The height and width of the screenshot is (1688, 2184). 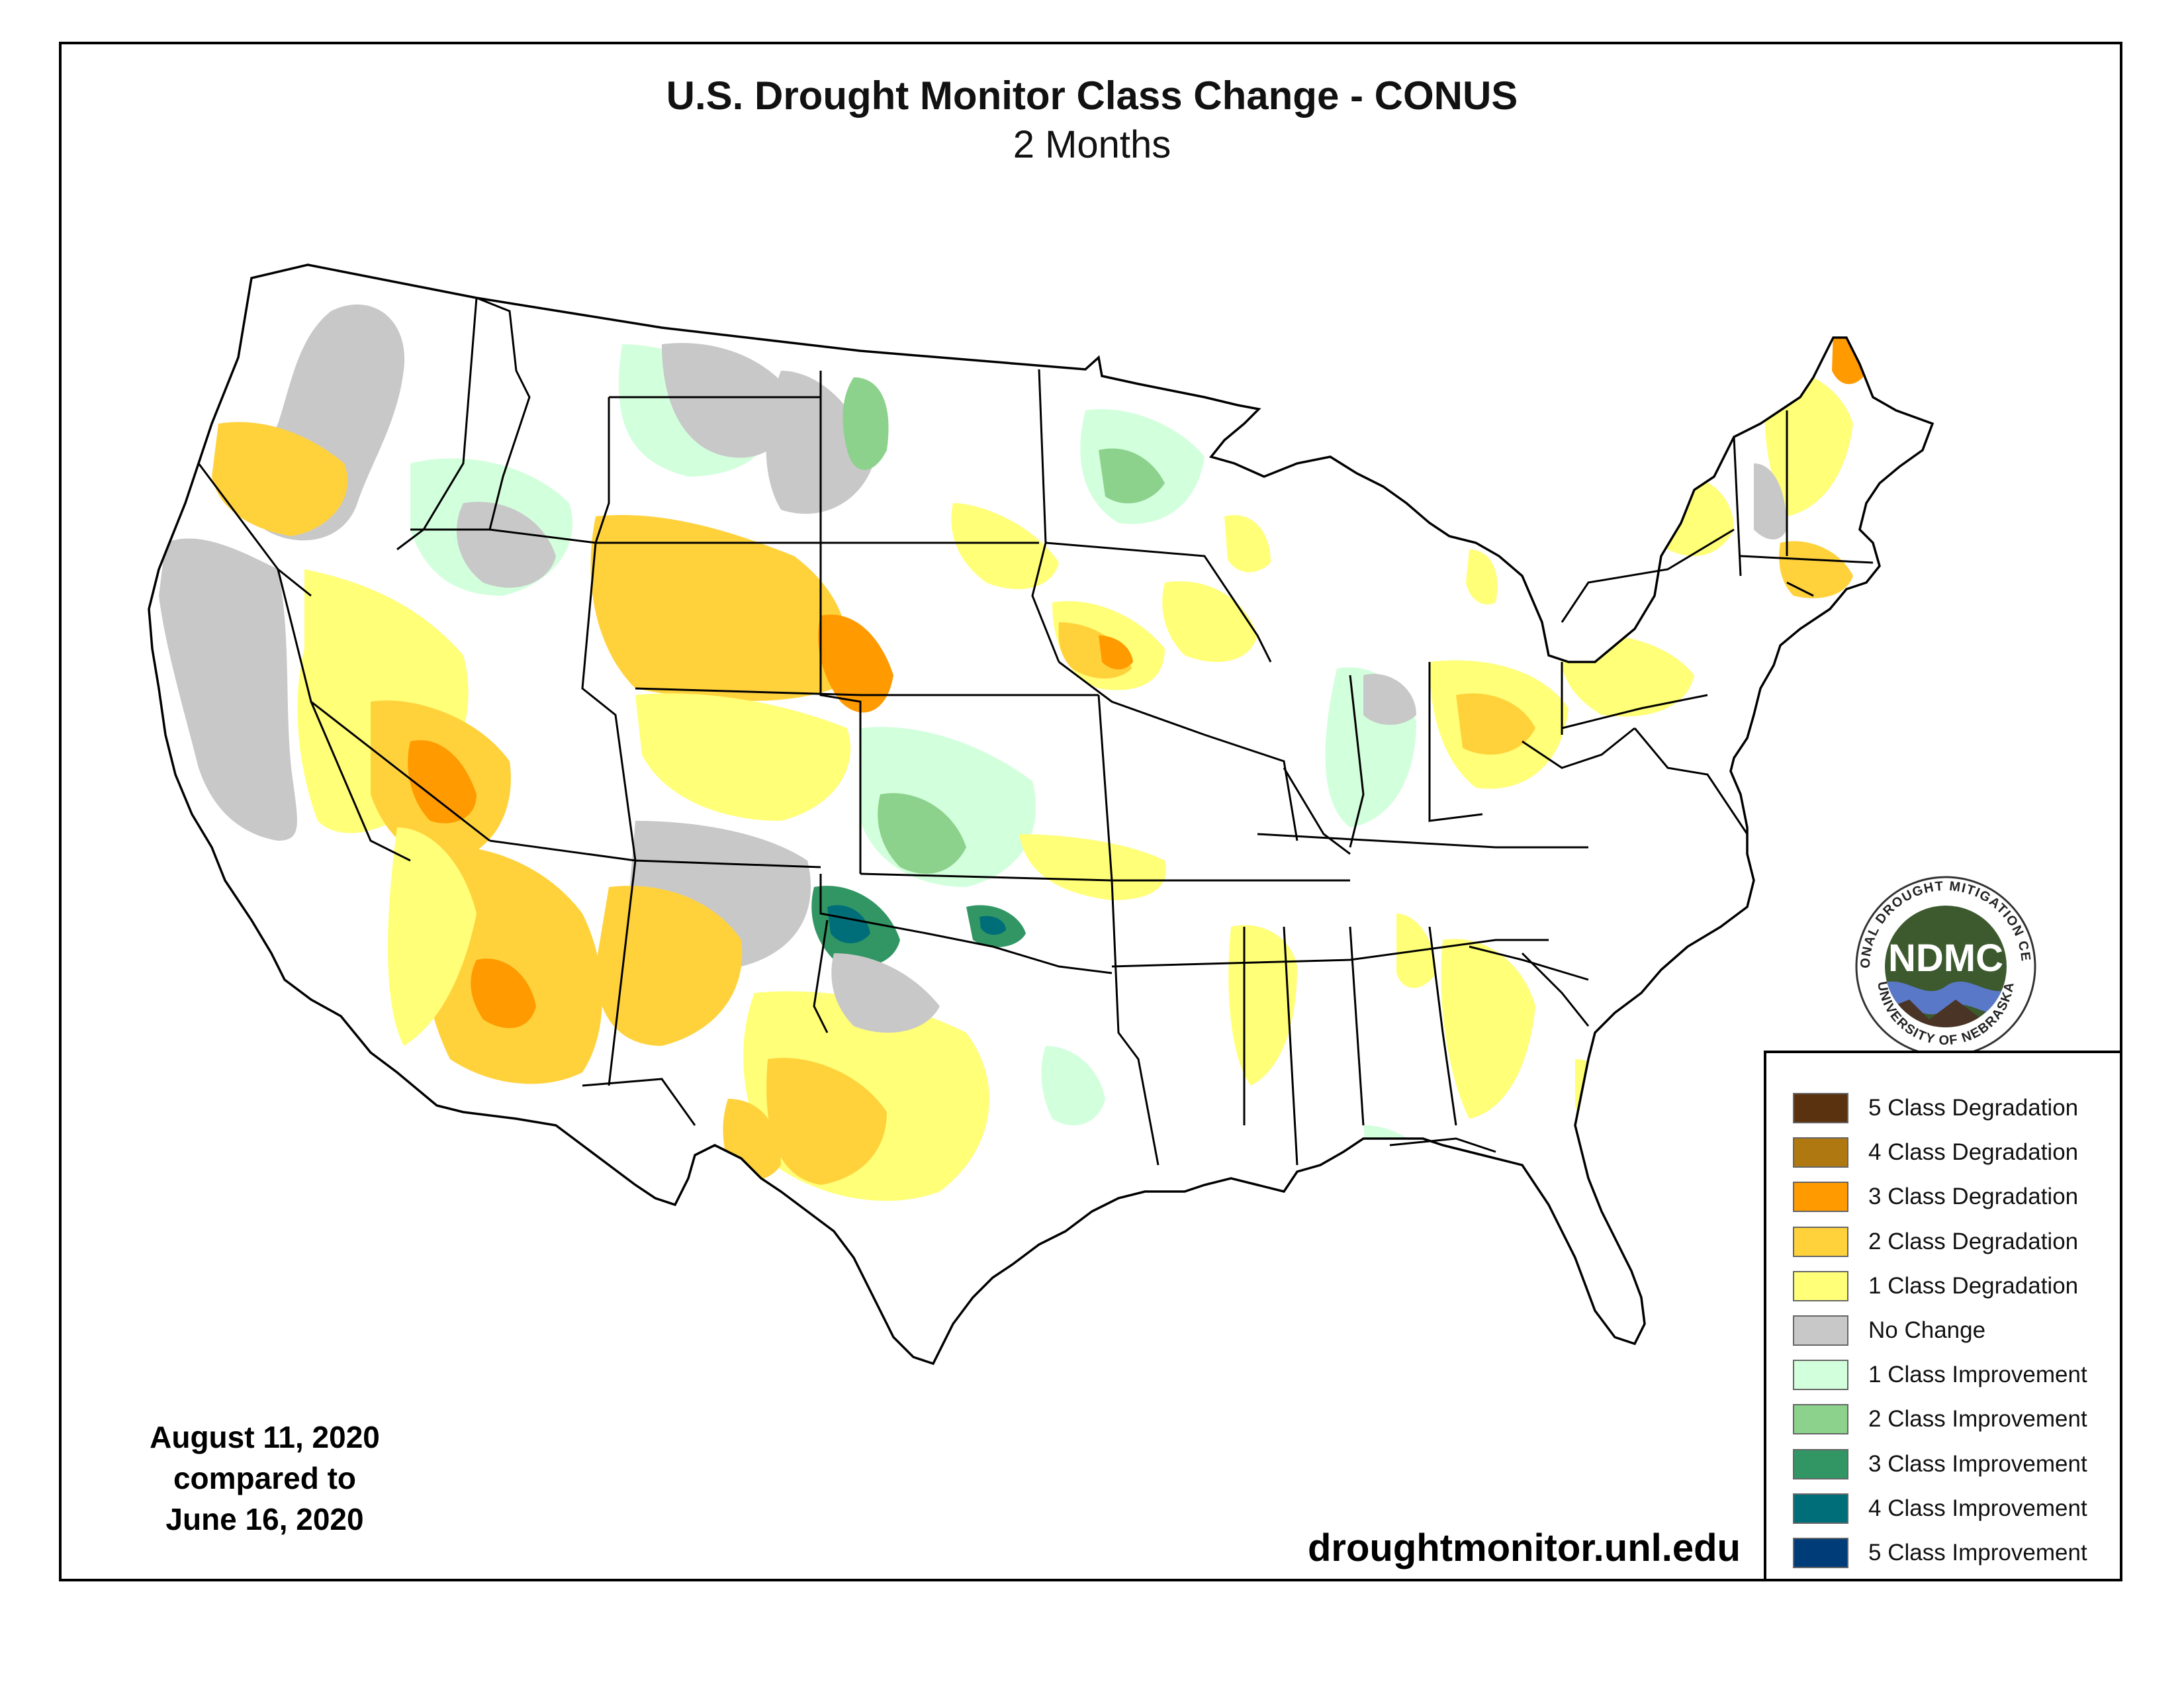 What do you see at coordinates (1974, 1241) in the screenshot?
I see `legend-label: 2 Class Degradation` at bounding box center [1974, 1241].